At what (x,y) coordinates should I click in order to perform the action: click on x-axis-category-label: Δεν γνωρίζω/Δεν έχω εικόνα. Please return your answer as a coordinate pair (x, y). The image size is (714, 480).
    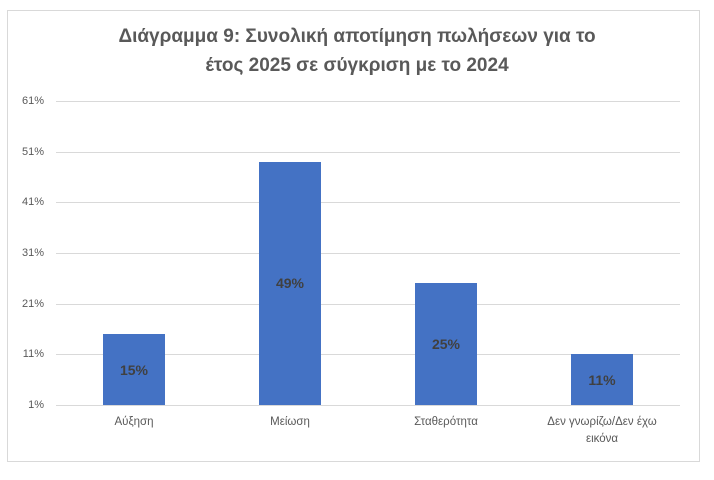
    Looking at the image, I should click on (602, 430).